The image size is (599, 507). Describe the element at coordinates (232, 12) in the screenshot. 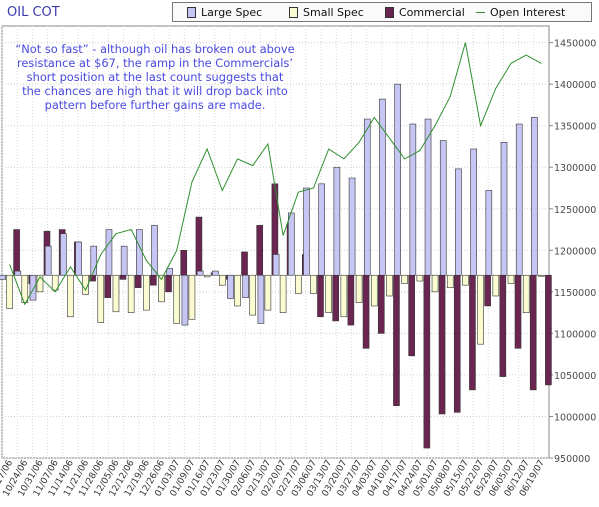

I see `legend-label: Large Spec` at that location.